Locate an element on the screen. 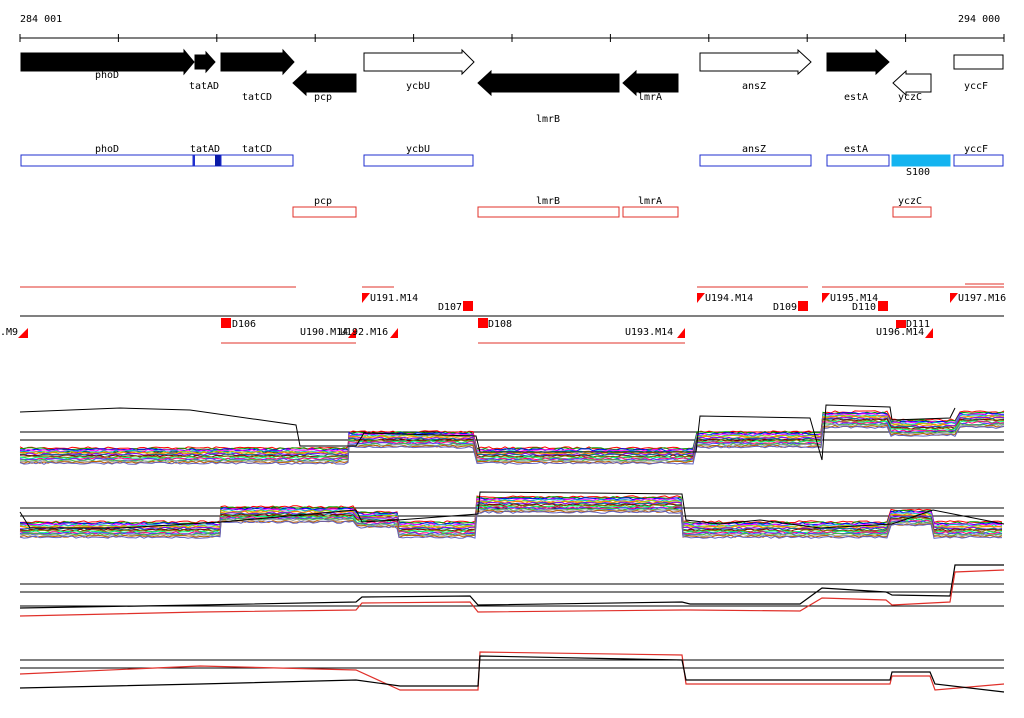 The width and height of the screenshot is (1024, 718). annot-box-ycbU is located at coordinates (418, 160).